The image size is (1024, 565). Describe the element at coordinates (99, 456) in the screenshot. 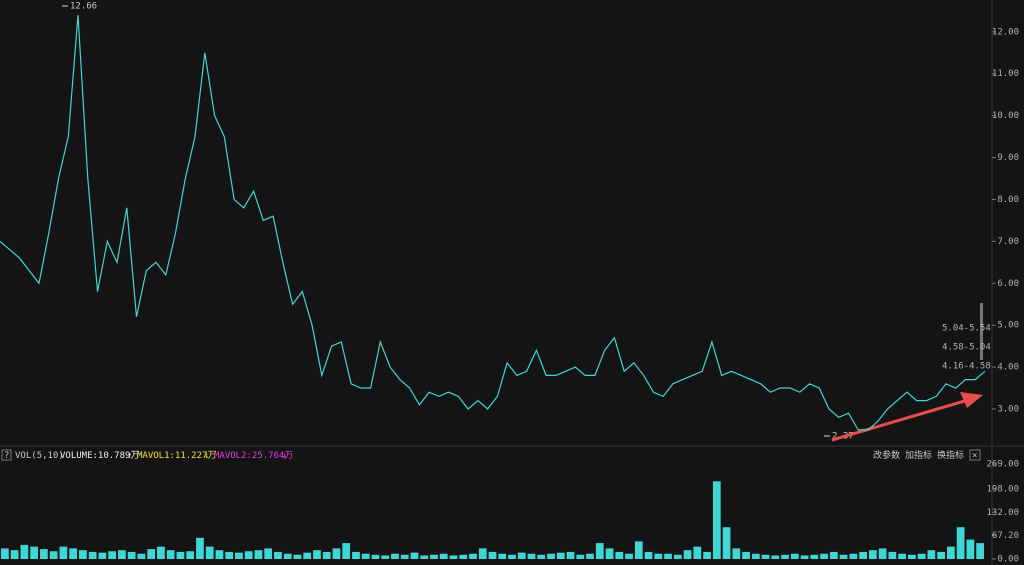

I see `volume-label: VOLUME:10.789万` at that location.